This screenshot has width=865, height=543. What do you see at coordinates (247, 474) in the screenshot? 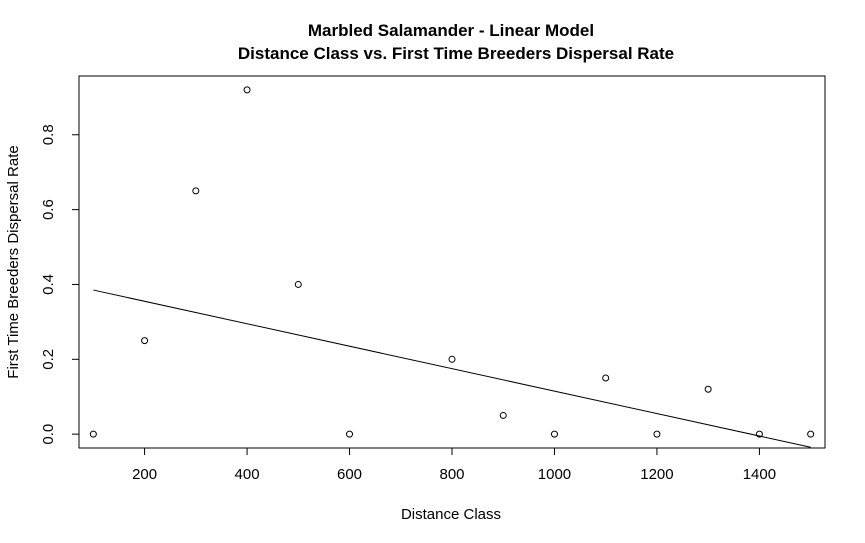
I see `x-tick-label: 400` at bounding box center [247, 474].